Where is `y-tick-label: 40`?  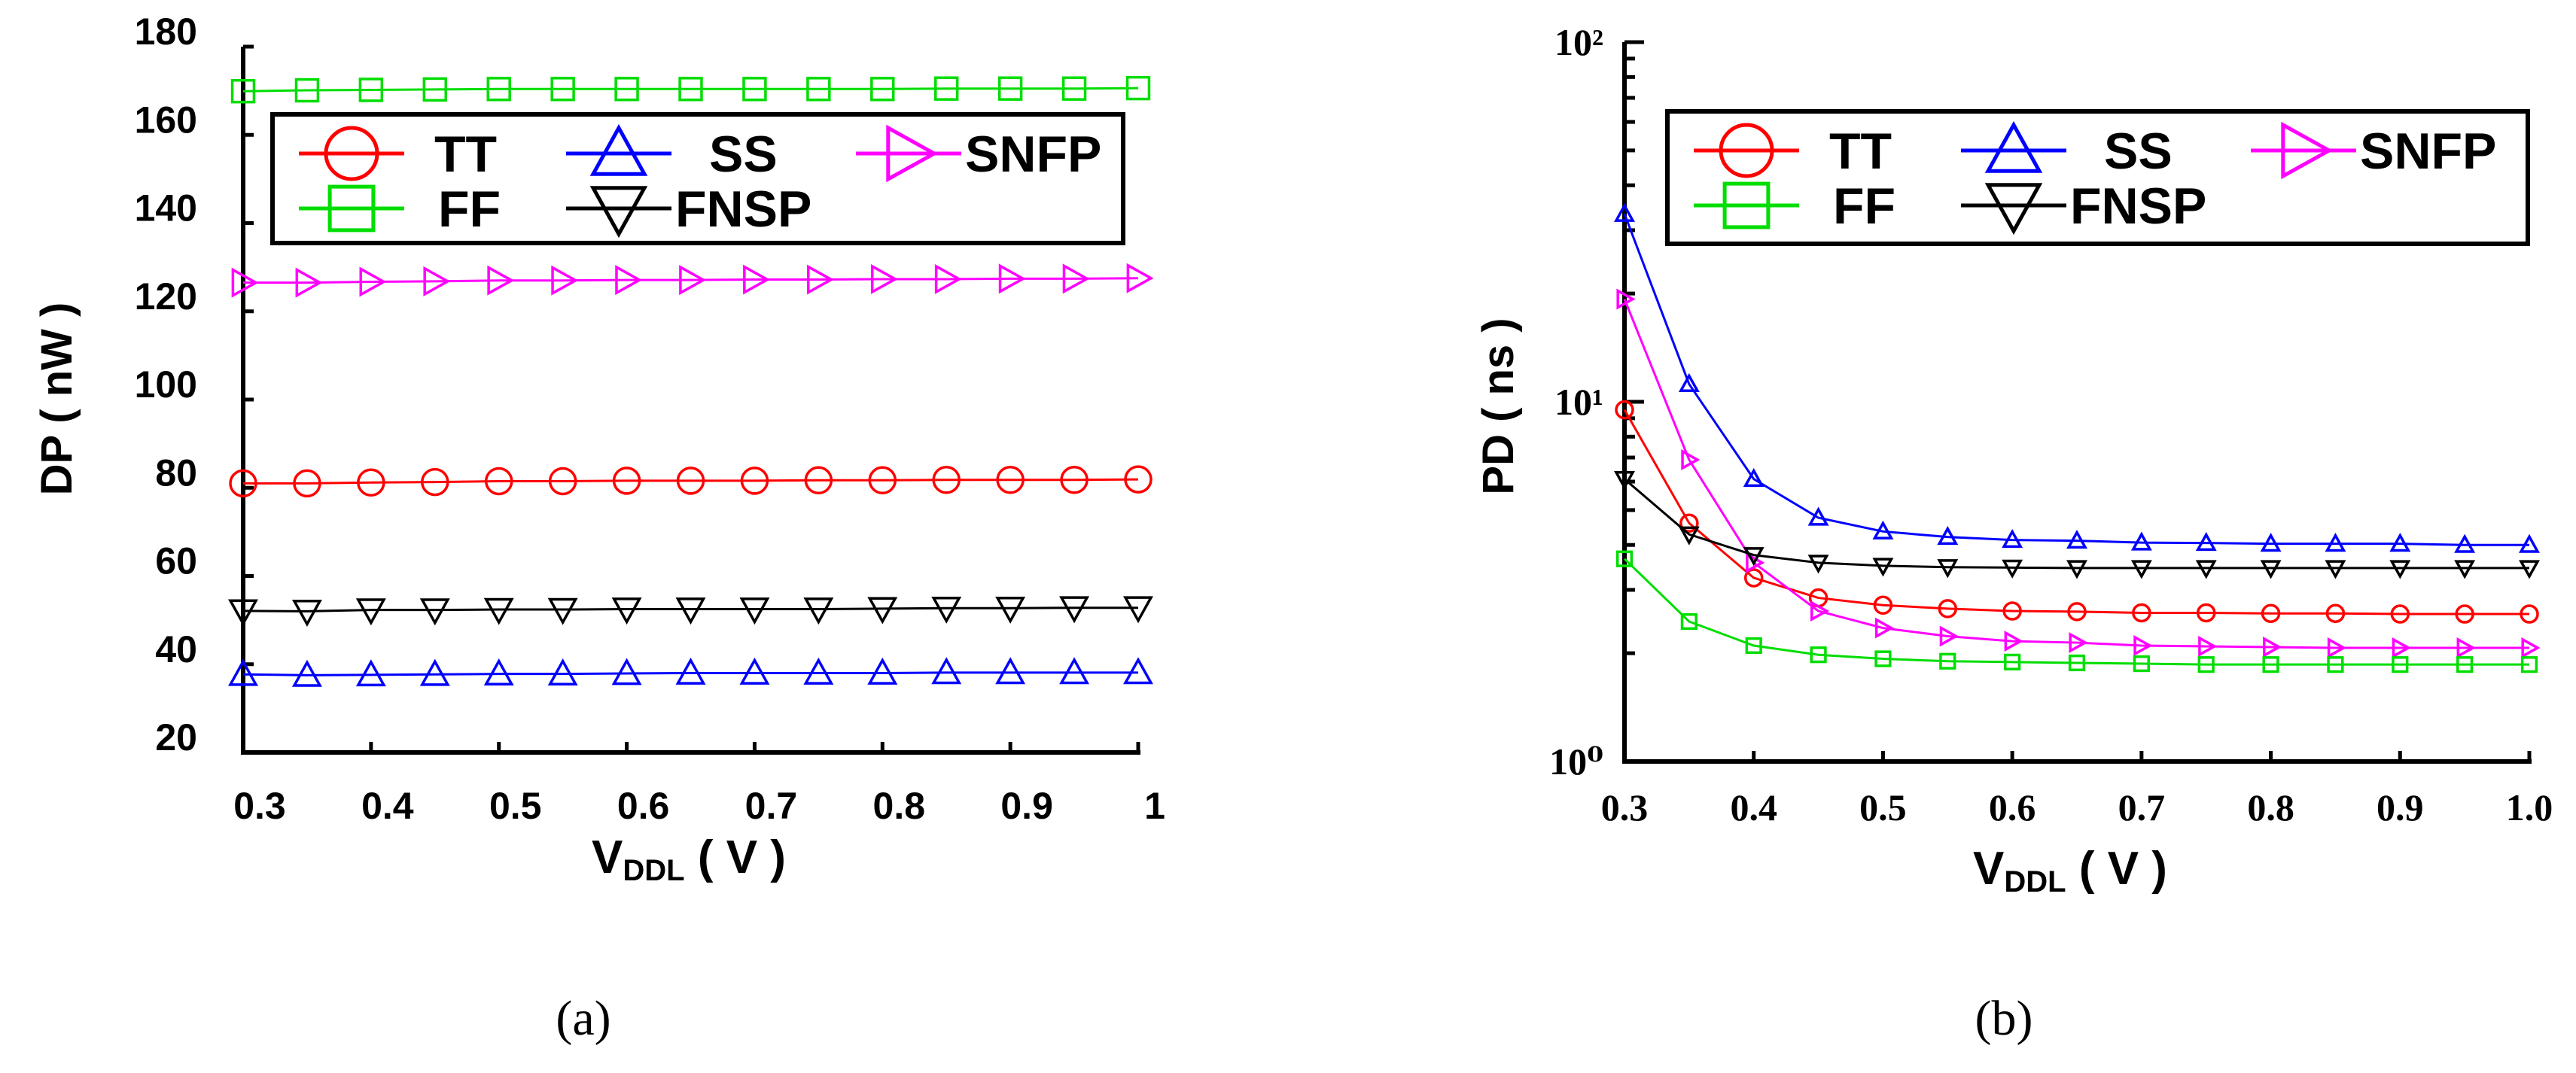
y-tick-label: 40 is located at coordinates (176, 649).